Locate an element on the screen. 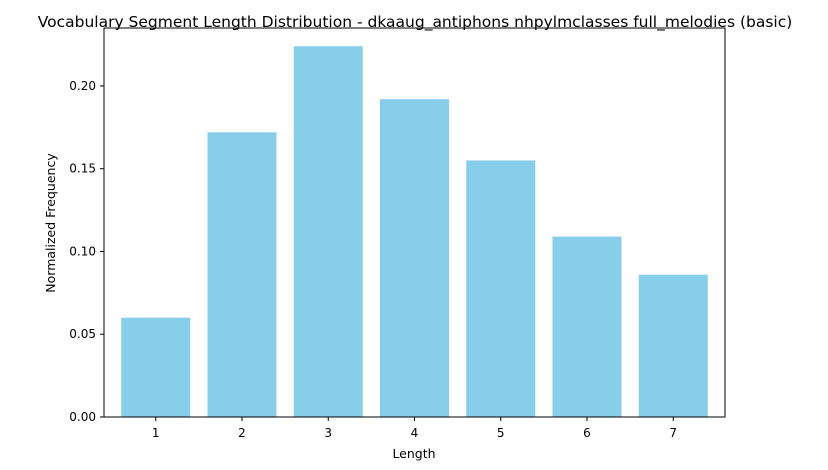 This screenshot has width=828, height=470. x-tick-label: 4 is located at coordinates (415, 433).